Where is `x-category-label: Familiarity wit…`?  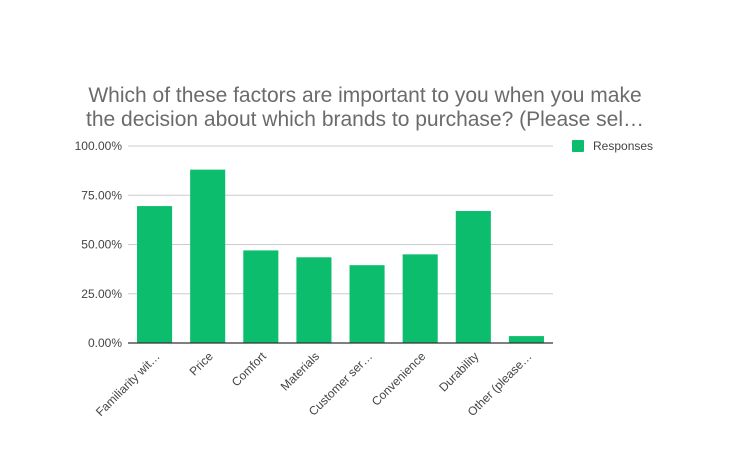
x-category-label: Familiarity wit… is located at coordinates (128, 384).